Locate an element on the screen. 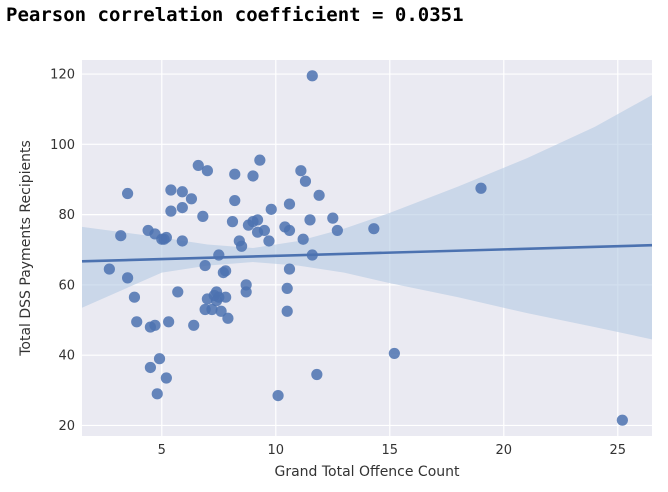  y-tick-labels: 20 40 60 80 100 120 is located at coordinates (62, 251).